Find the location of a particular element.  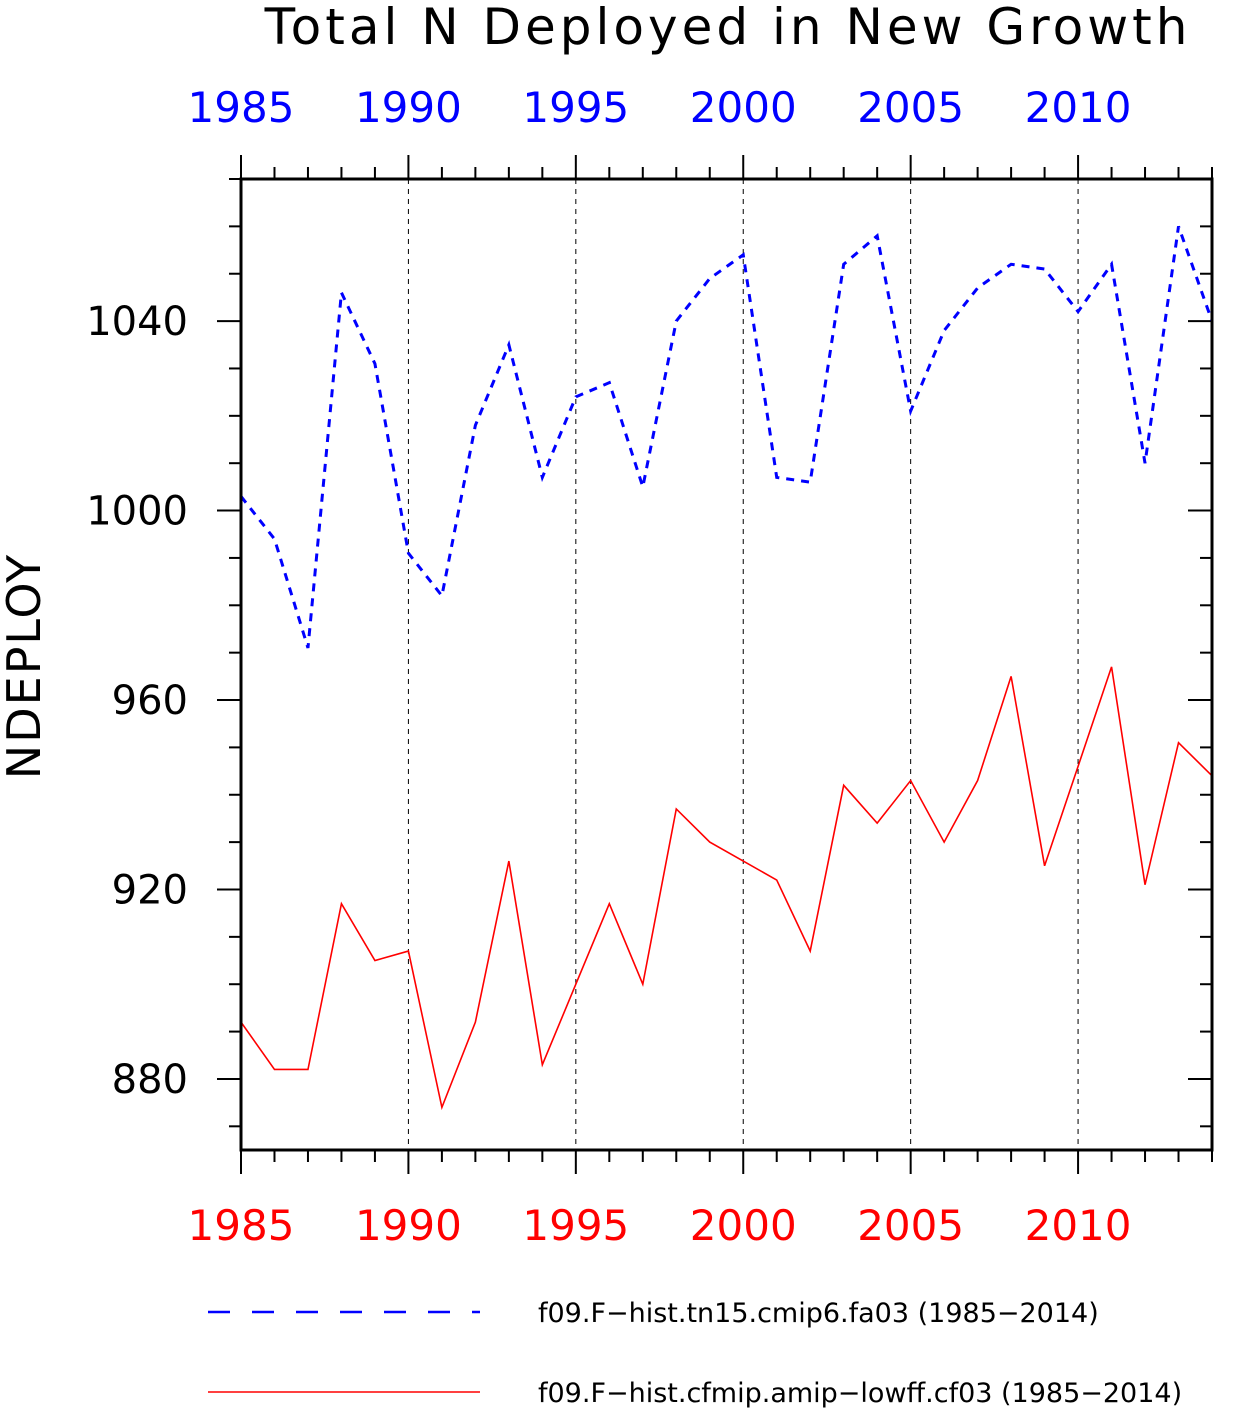

y-tick-label: 960 is located at coordinates (150, 701).